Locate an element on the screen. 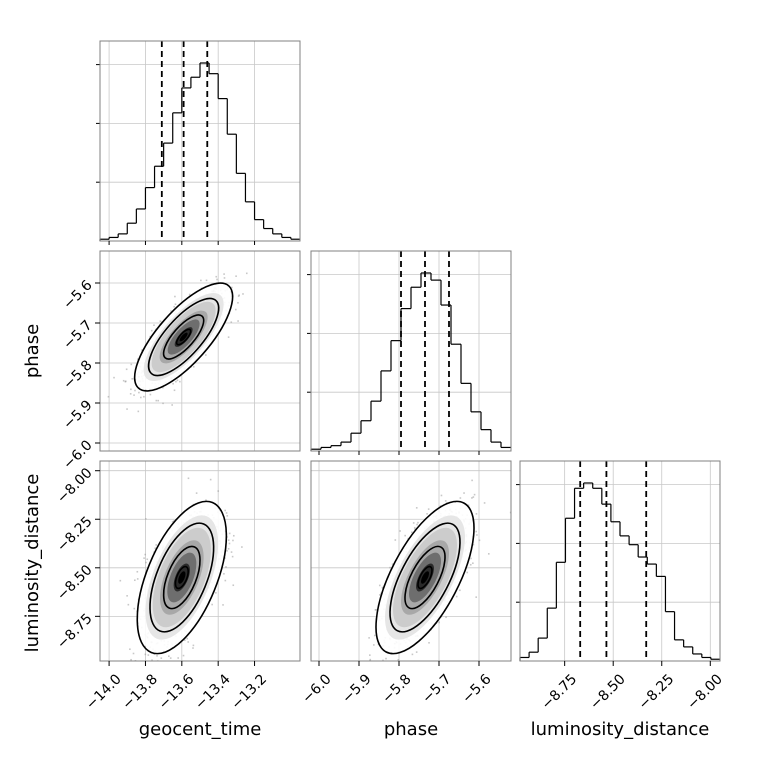 The height and width of the screenshot is (760, 760). ylabel-phase: phase is located at coordinates (32, 351).